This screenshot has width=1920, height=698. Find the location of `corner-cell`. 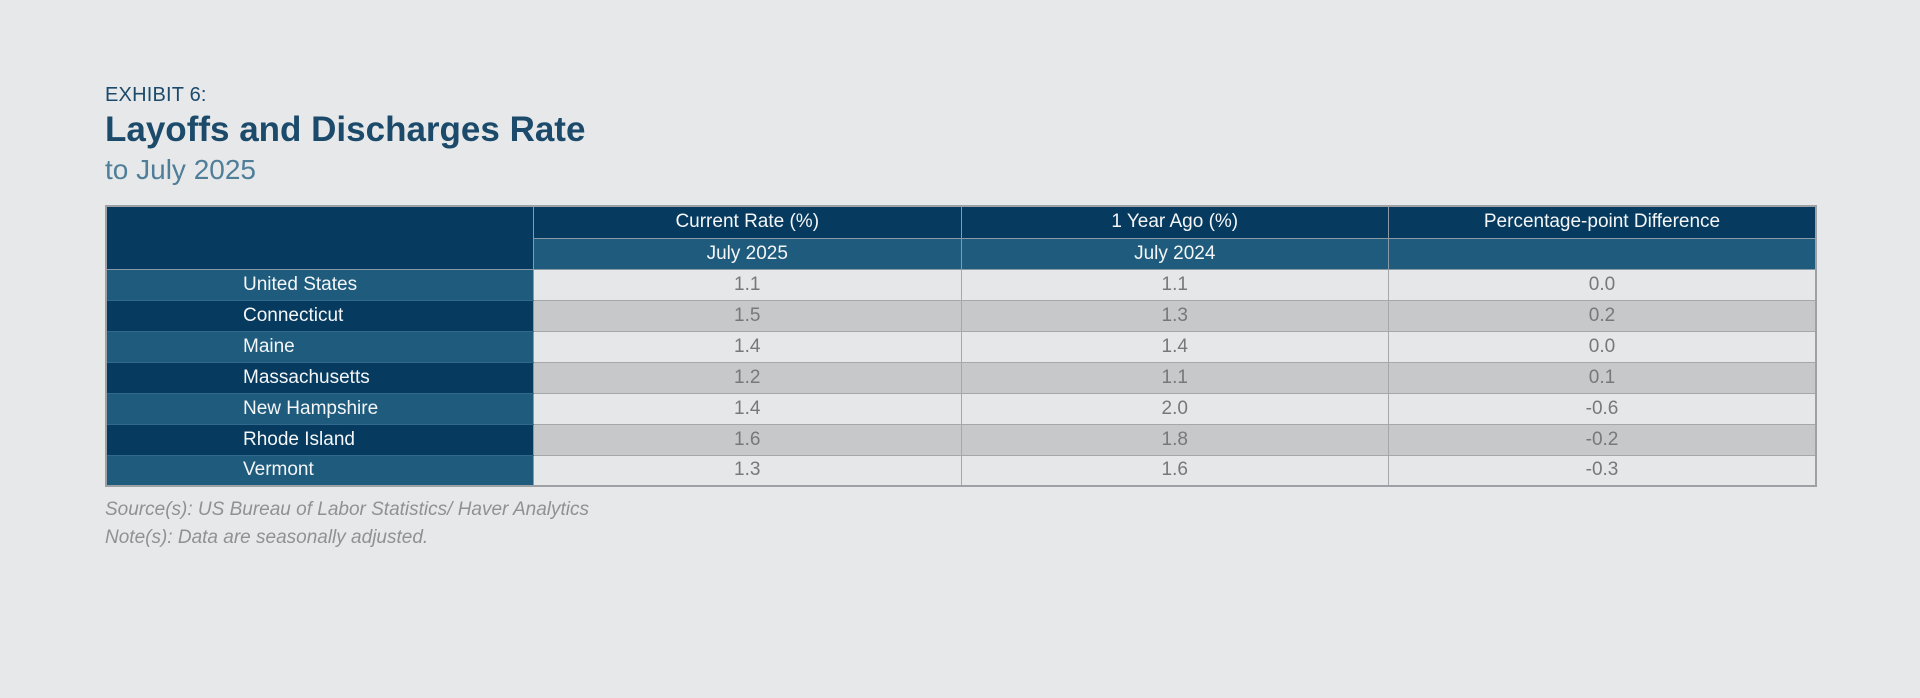

corner-cell is located at coordinates (319, 237).